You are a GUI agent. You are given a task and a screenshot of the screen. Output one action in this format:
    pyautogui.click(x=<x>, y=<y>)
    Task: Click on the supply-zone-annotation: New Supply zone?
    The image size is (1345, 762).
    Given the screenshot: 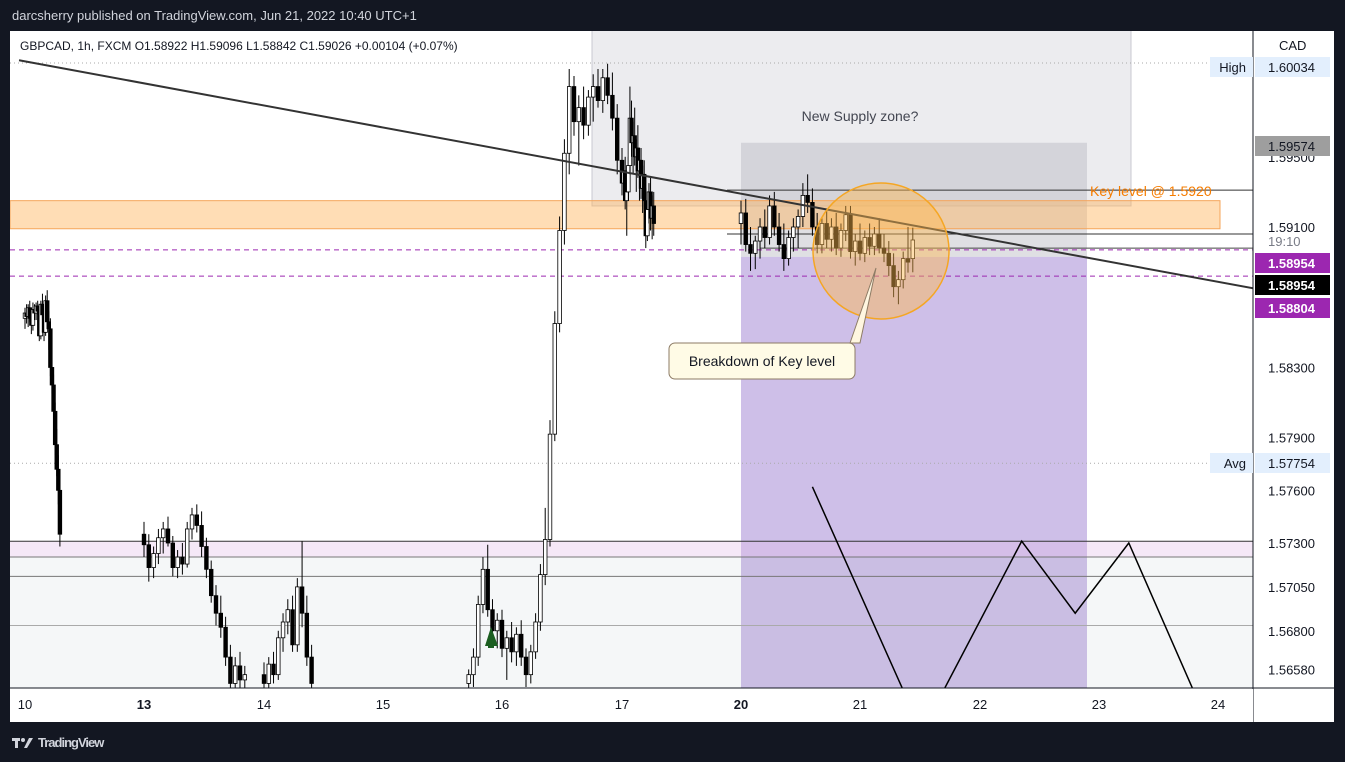 What is the action you would take?
    pyautogui.click(x=860, y=116)
    